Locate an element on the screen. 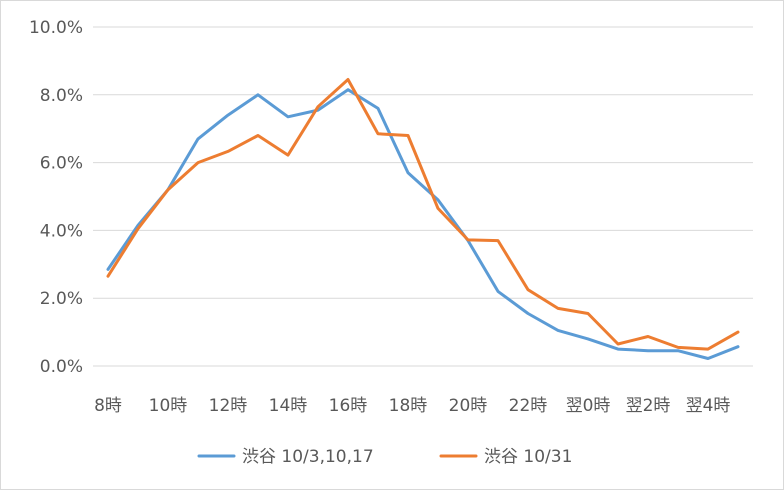  x-tick-label: 16時 is located at coordinates (348, 406).